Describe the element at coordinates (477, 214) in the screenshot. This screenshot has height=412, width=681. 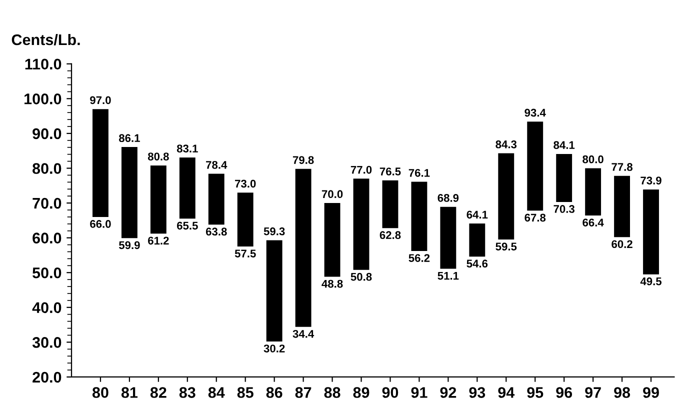
I see `annotation: 64.1` at that location.